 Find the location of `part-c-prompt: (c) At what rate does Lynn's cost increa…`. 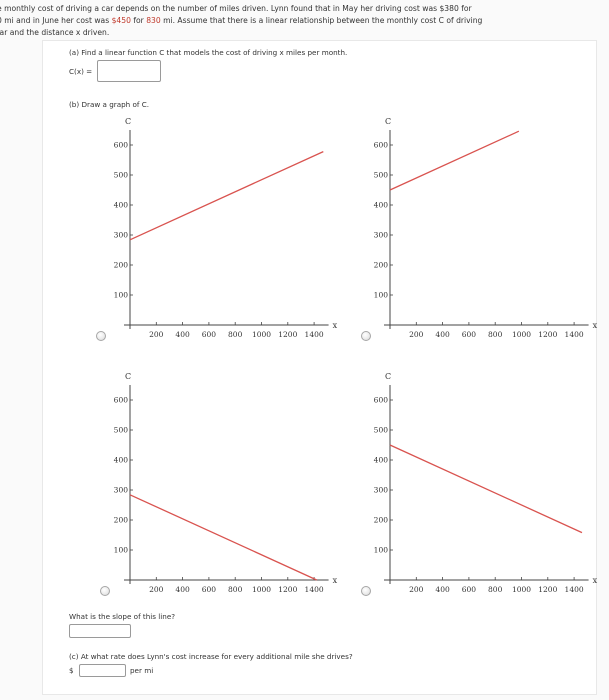

part-c-prompt: (c) At what rate does Lynn's cost increa… is located at coordinates (211, 656).